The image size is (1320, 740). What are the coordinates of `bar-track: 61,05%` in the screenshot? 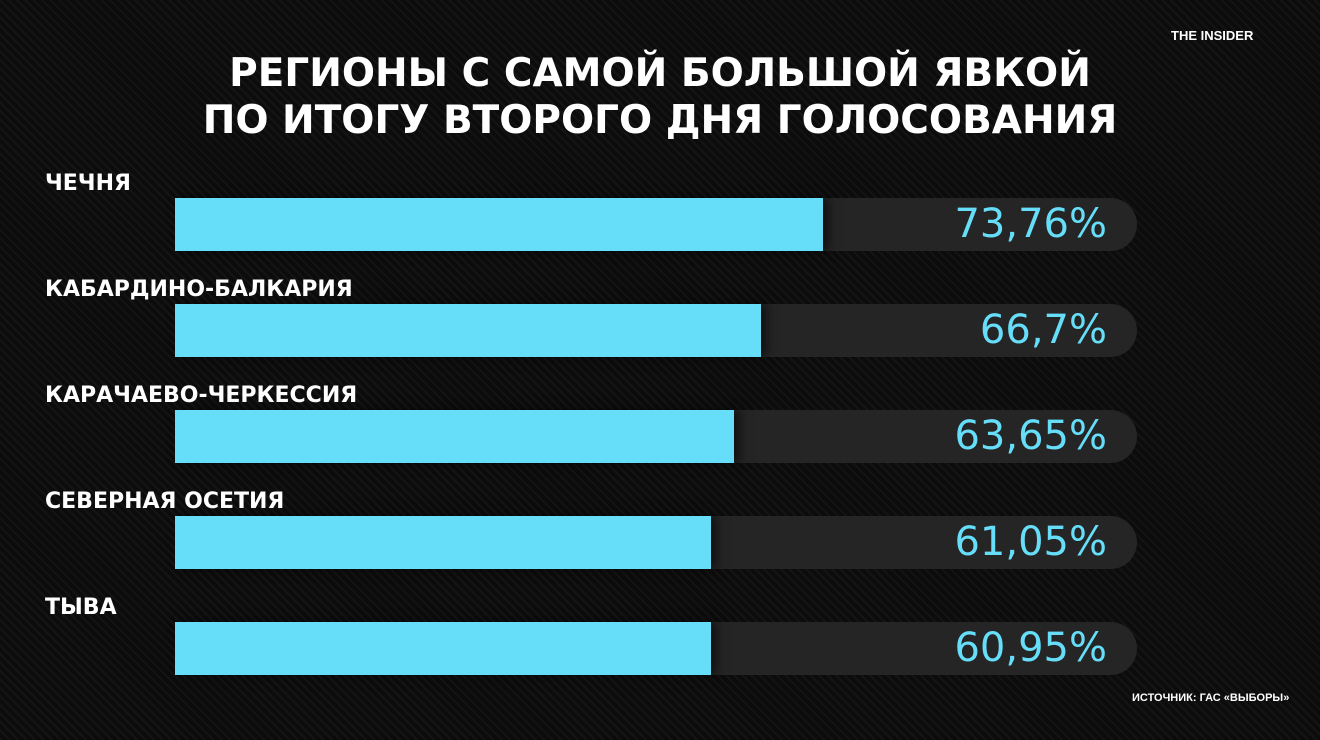 It's located at (656, 542).